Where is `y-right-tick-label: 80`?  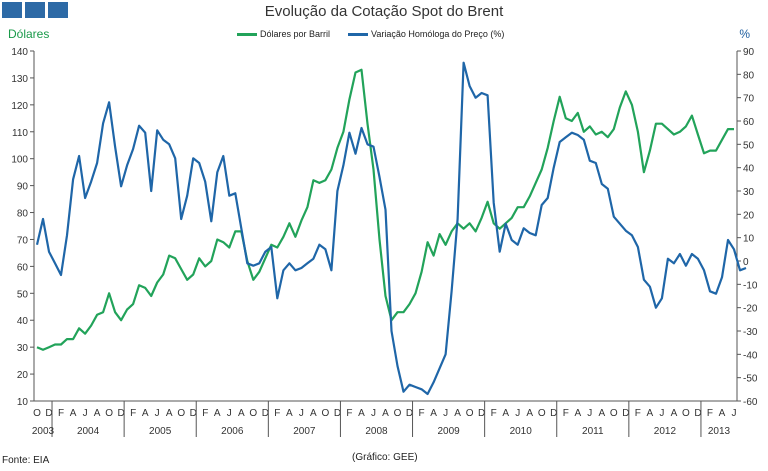 y-right-tick-label: 80 is located at coordinates (749, 75).